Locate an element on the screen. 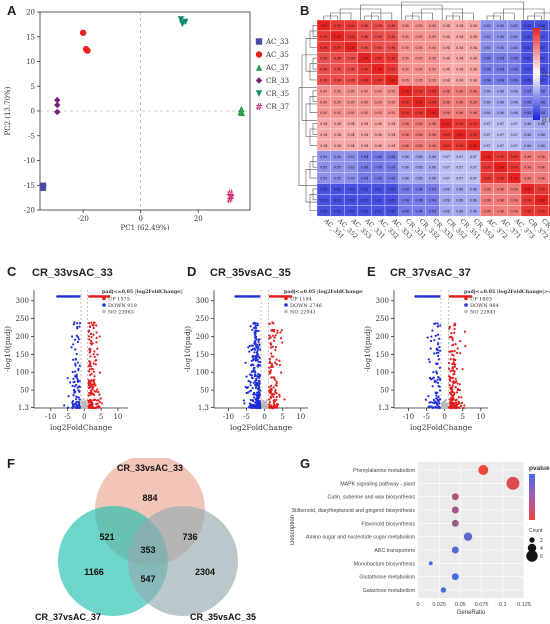  legend-label: CR_35 is located at coordinates (277, 94).